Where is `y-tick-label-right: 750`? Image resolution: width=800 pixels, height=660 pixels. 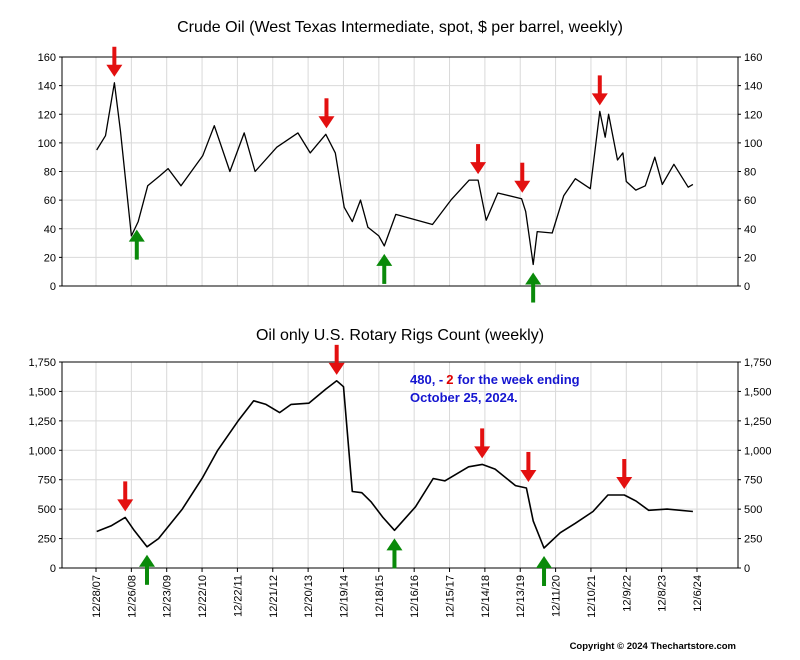
y-tick-label-right: 750 is located at coordinates (753, 481).